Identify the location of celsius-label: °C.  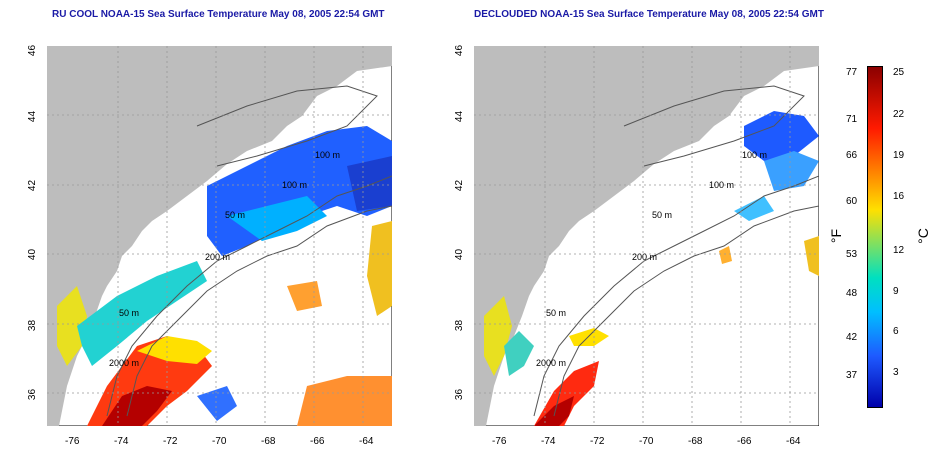
(922, 236).